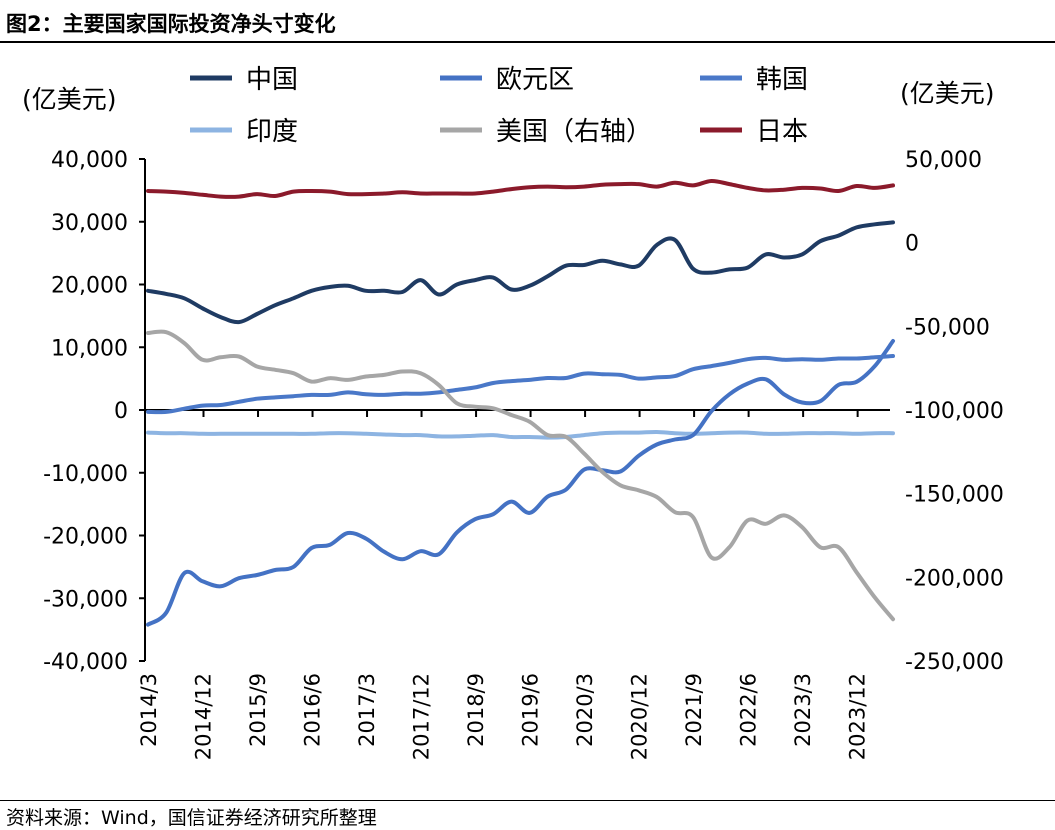 This screenshot has width=1055, height=830. What do you see at coordinates (782, 132) in the screenshot?
I see `legend-label: 日本` at bounding box center [782, 132].